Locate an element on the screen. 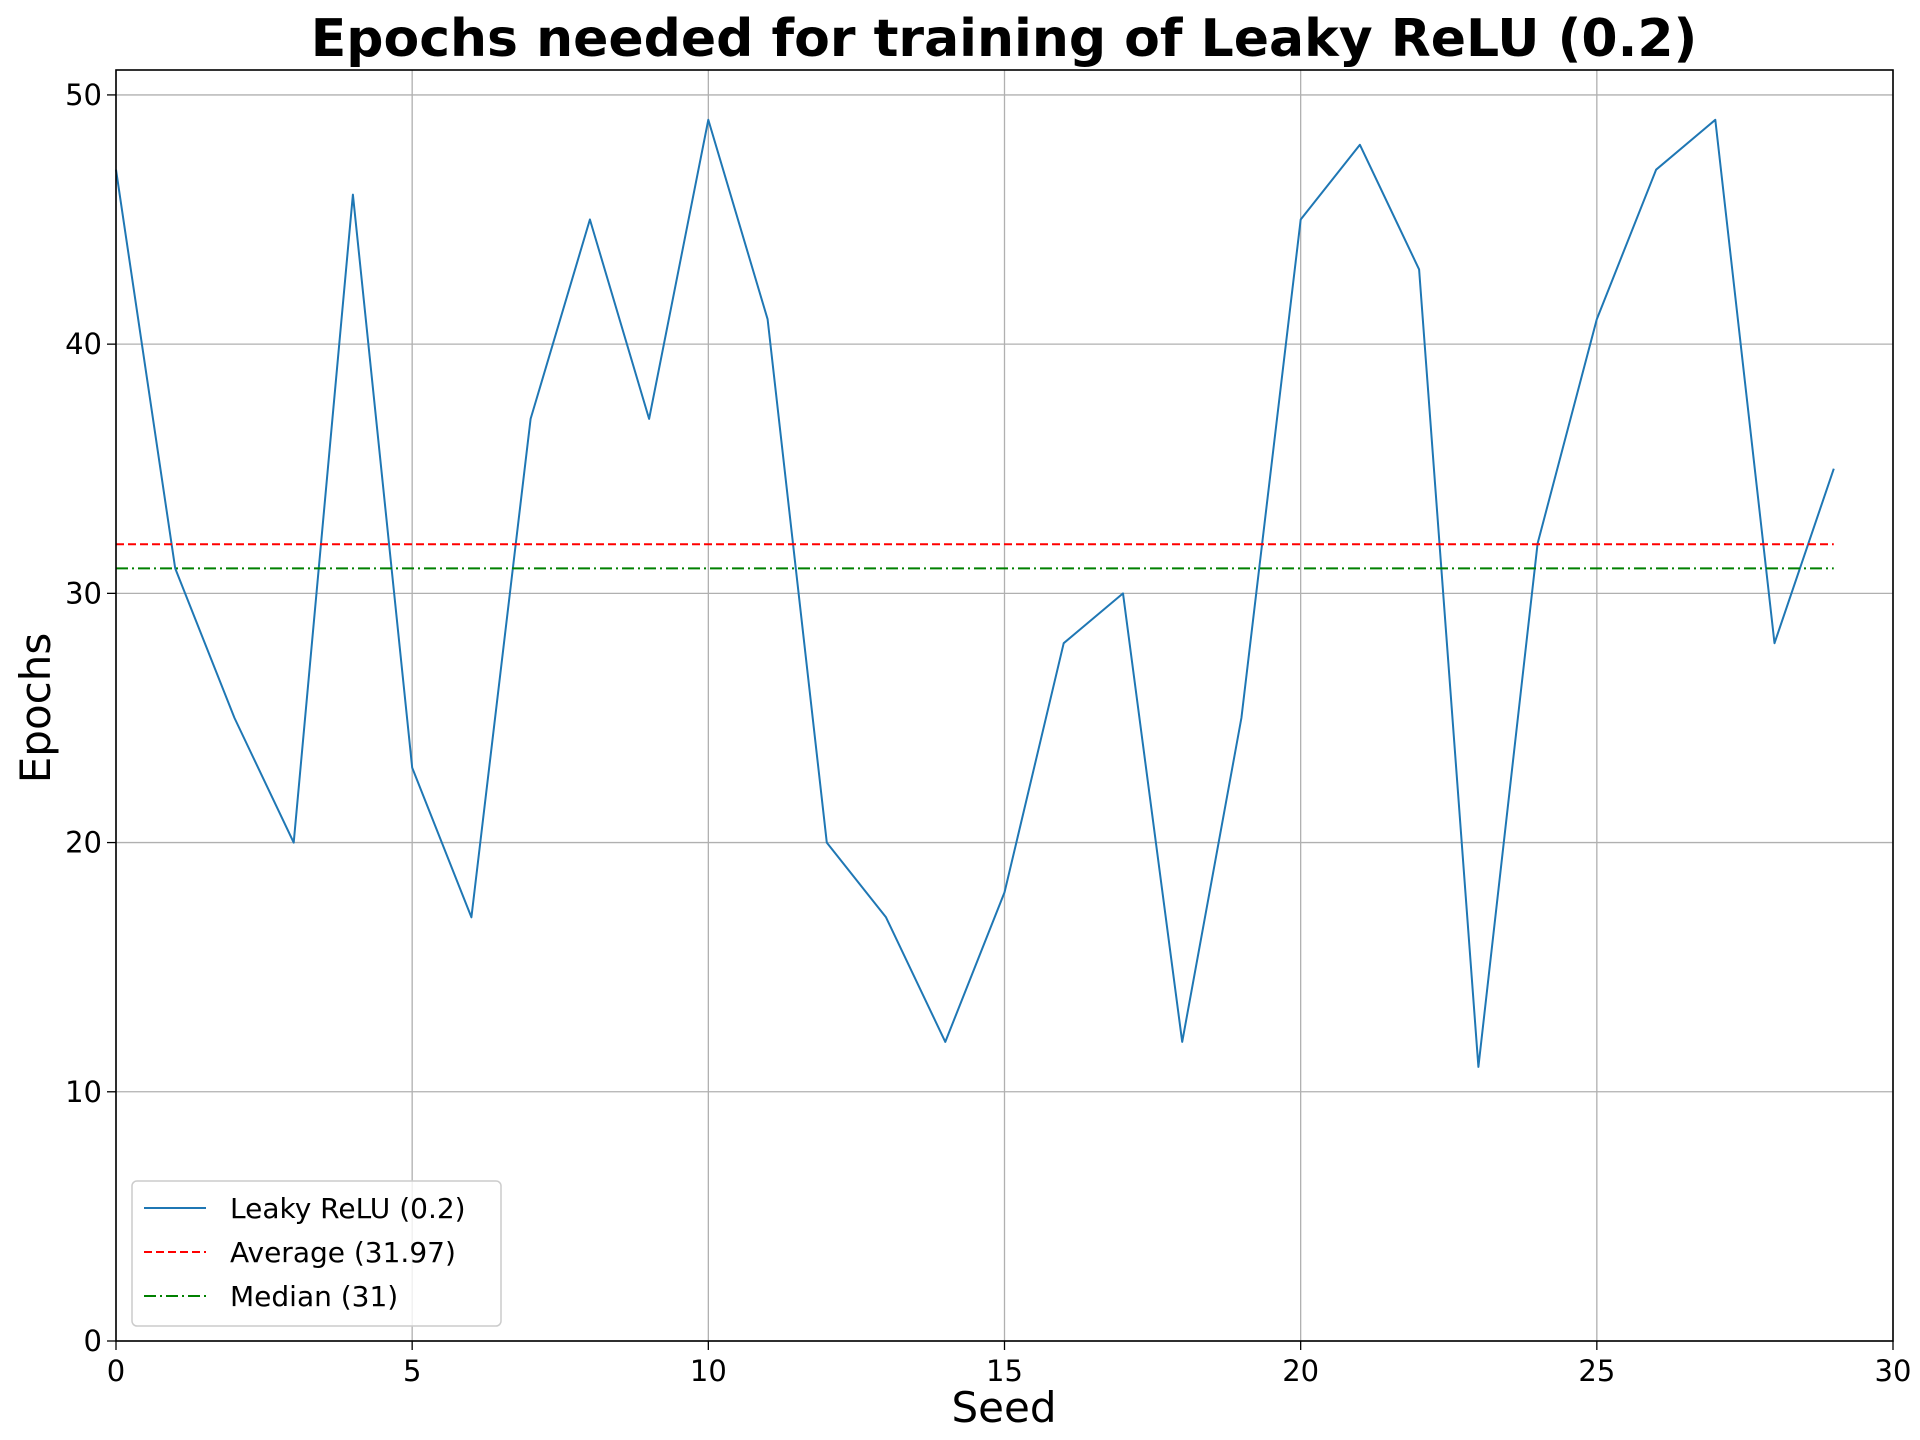  x-tick-label: 0 is located at coordinates (116, 1371).